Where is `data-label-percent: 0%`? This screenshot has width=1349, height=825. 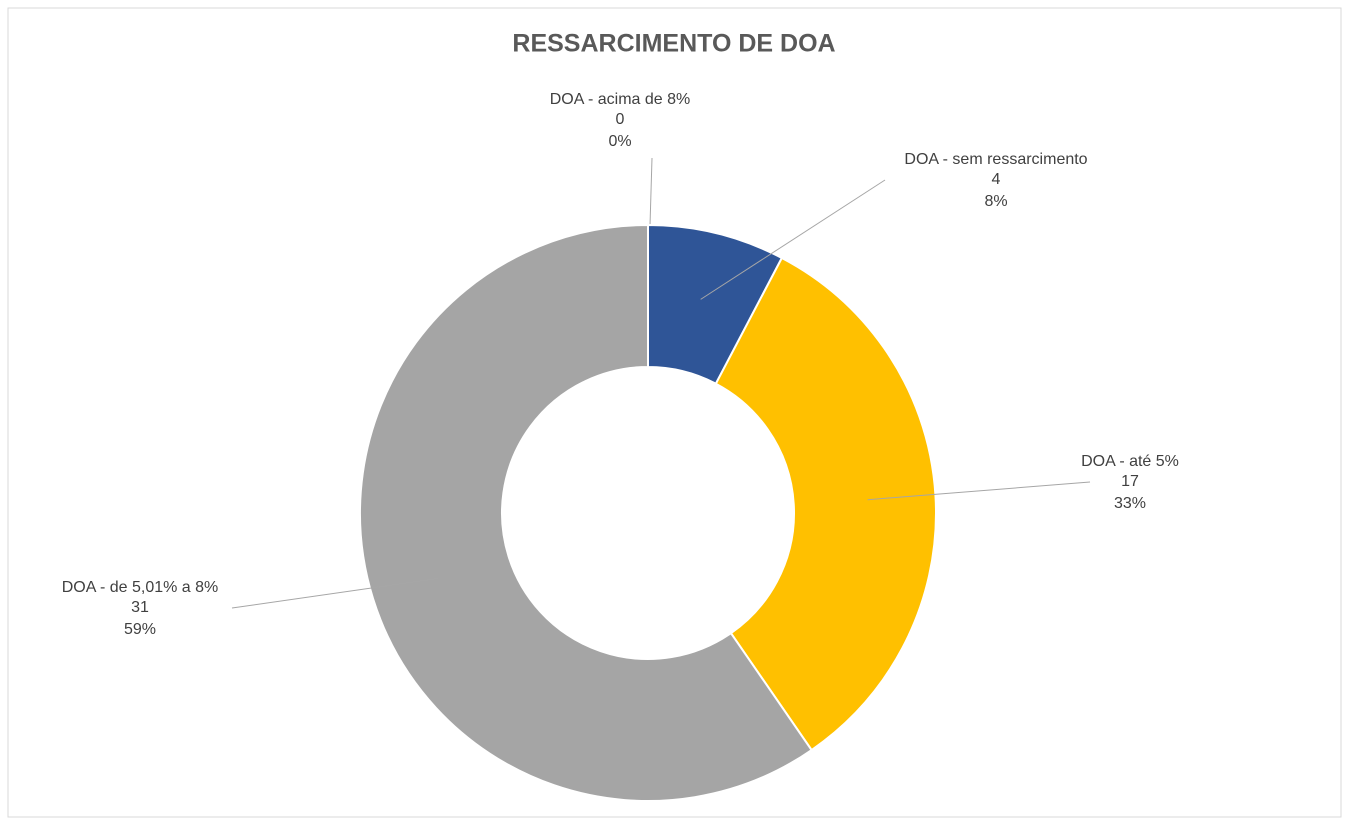
data-label-percent: 0% is located at coordinates (619, 141).